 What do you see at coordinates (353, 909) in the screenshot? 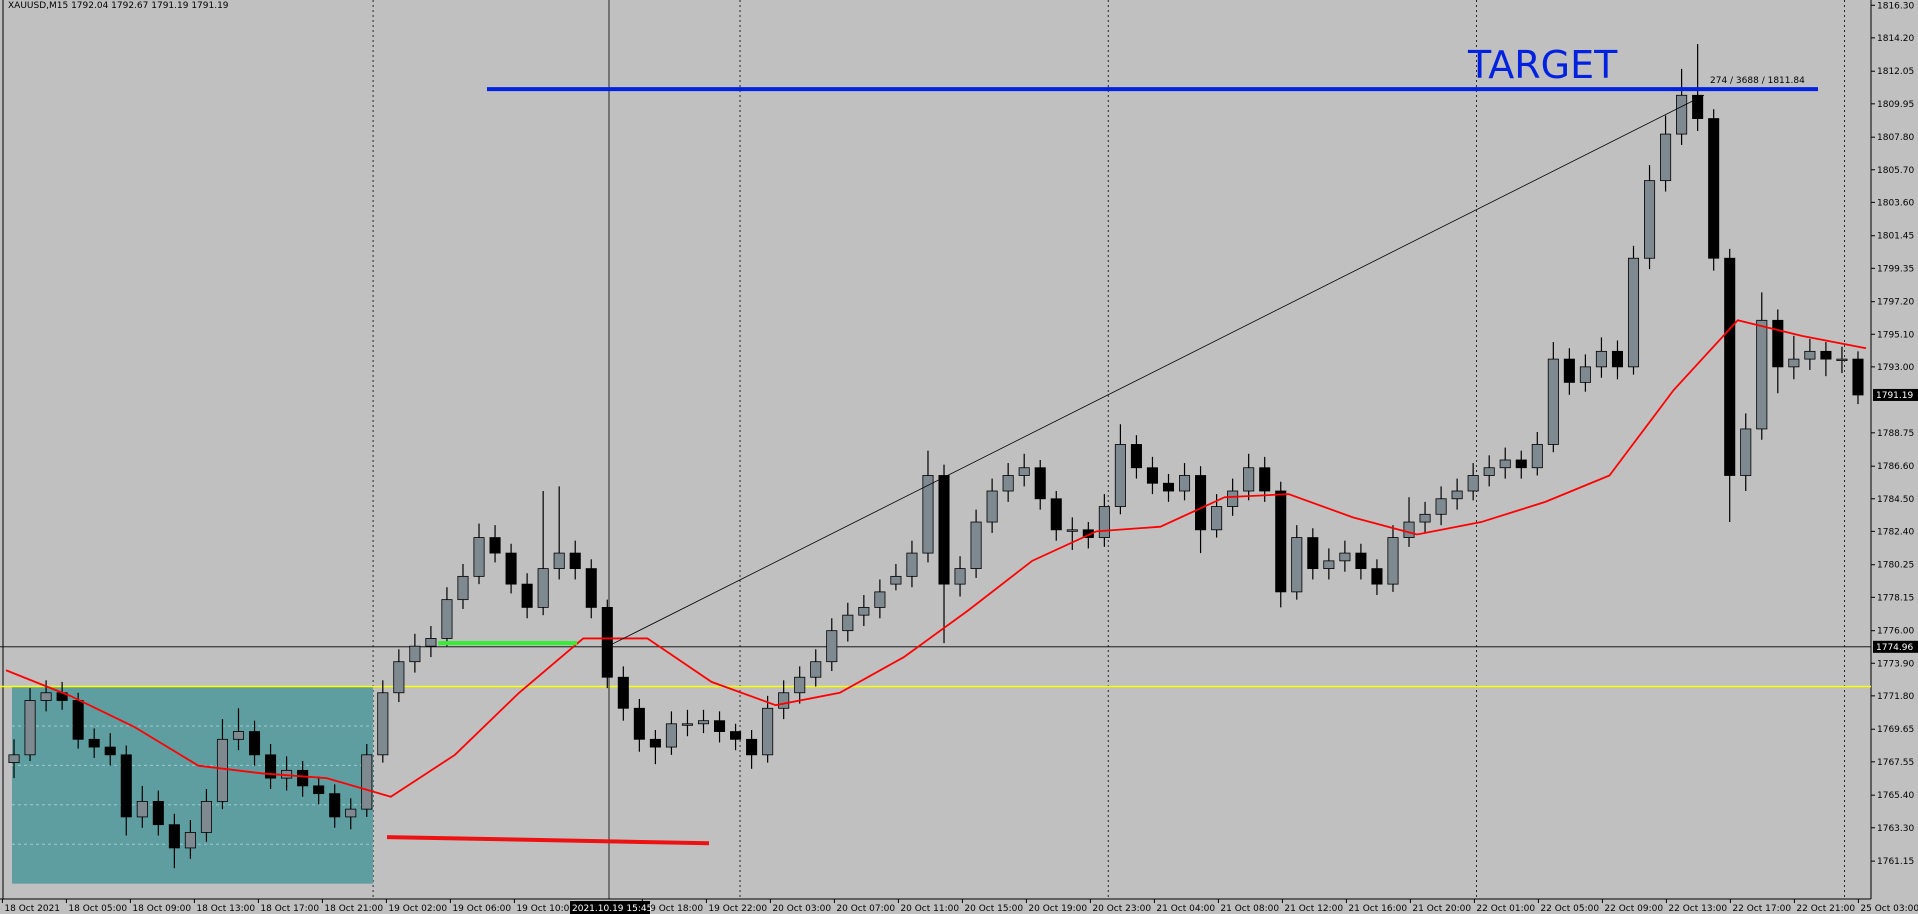
I see `x-tick-label: 18 Oct 21:00` at bounding box center [353, 909].